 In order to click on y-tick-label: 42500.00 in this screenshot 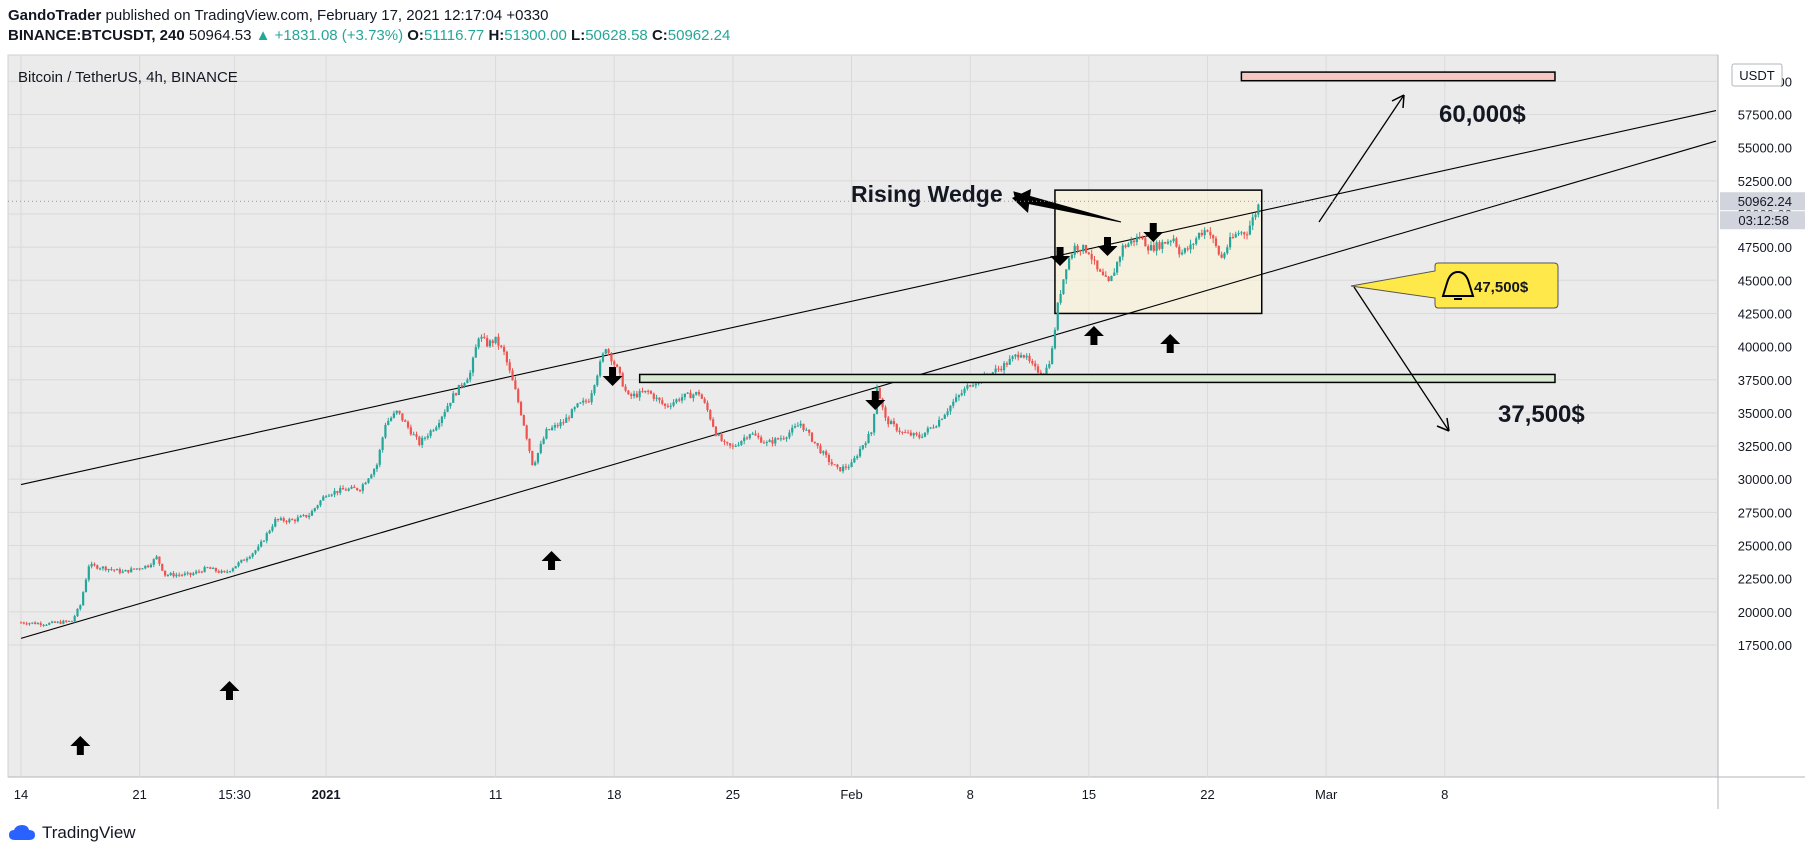, I will do `click(1765, 313)`.